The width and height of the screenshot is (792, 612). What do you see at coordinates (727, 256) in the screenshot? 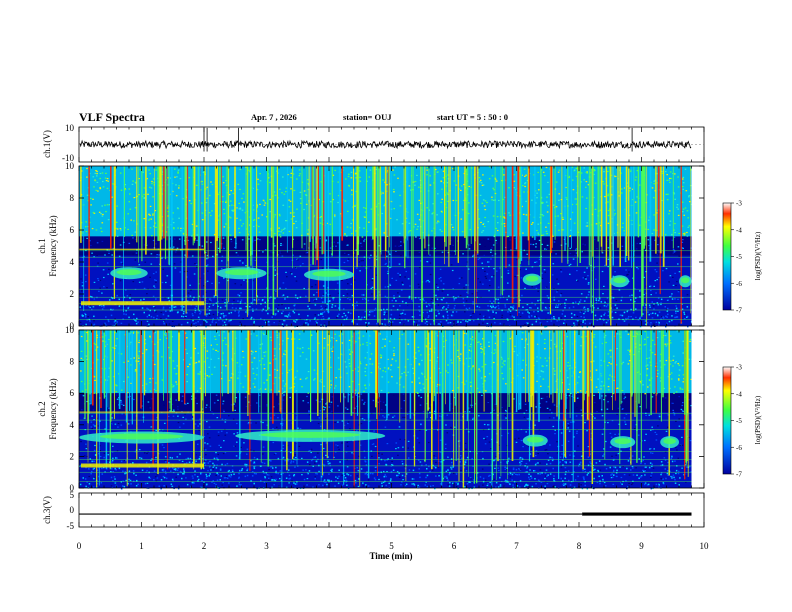
I see `ch1-colorbar` at bounding box center [727, 256].